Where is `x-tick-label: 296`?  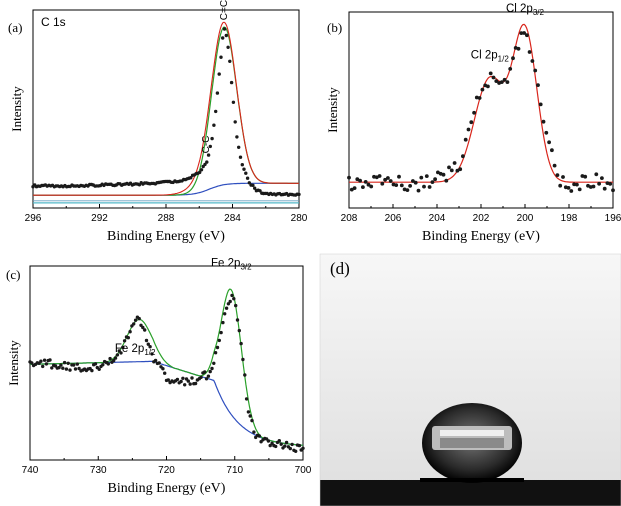 x-tick-label: 296 is located at coordinates (33, 218).